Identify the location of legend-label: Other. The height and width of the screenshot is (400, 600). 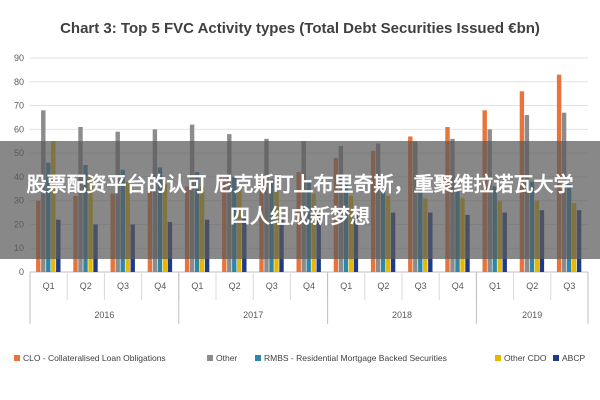
(226, 358).